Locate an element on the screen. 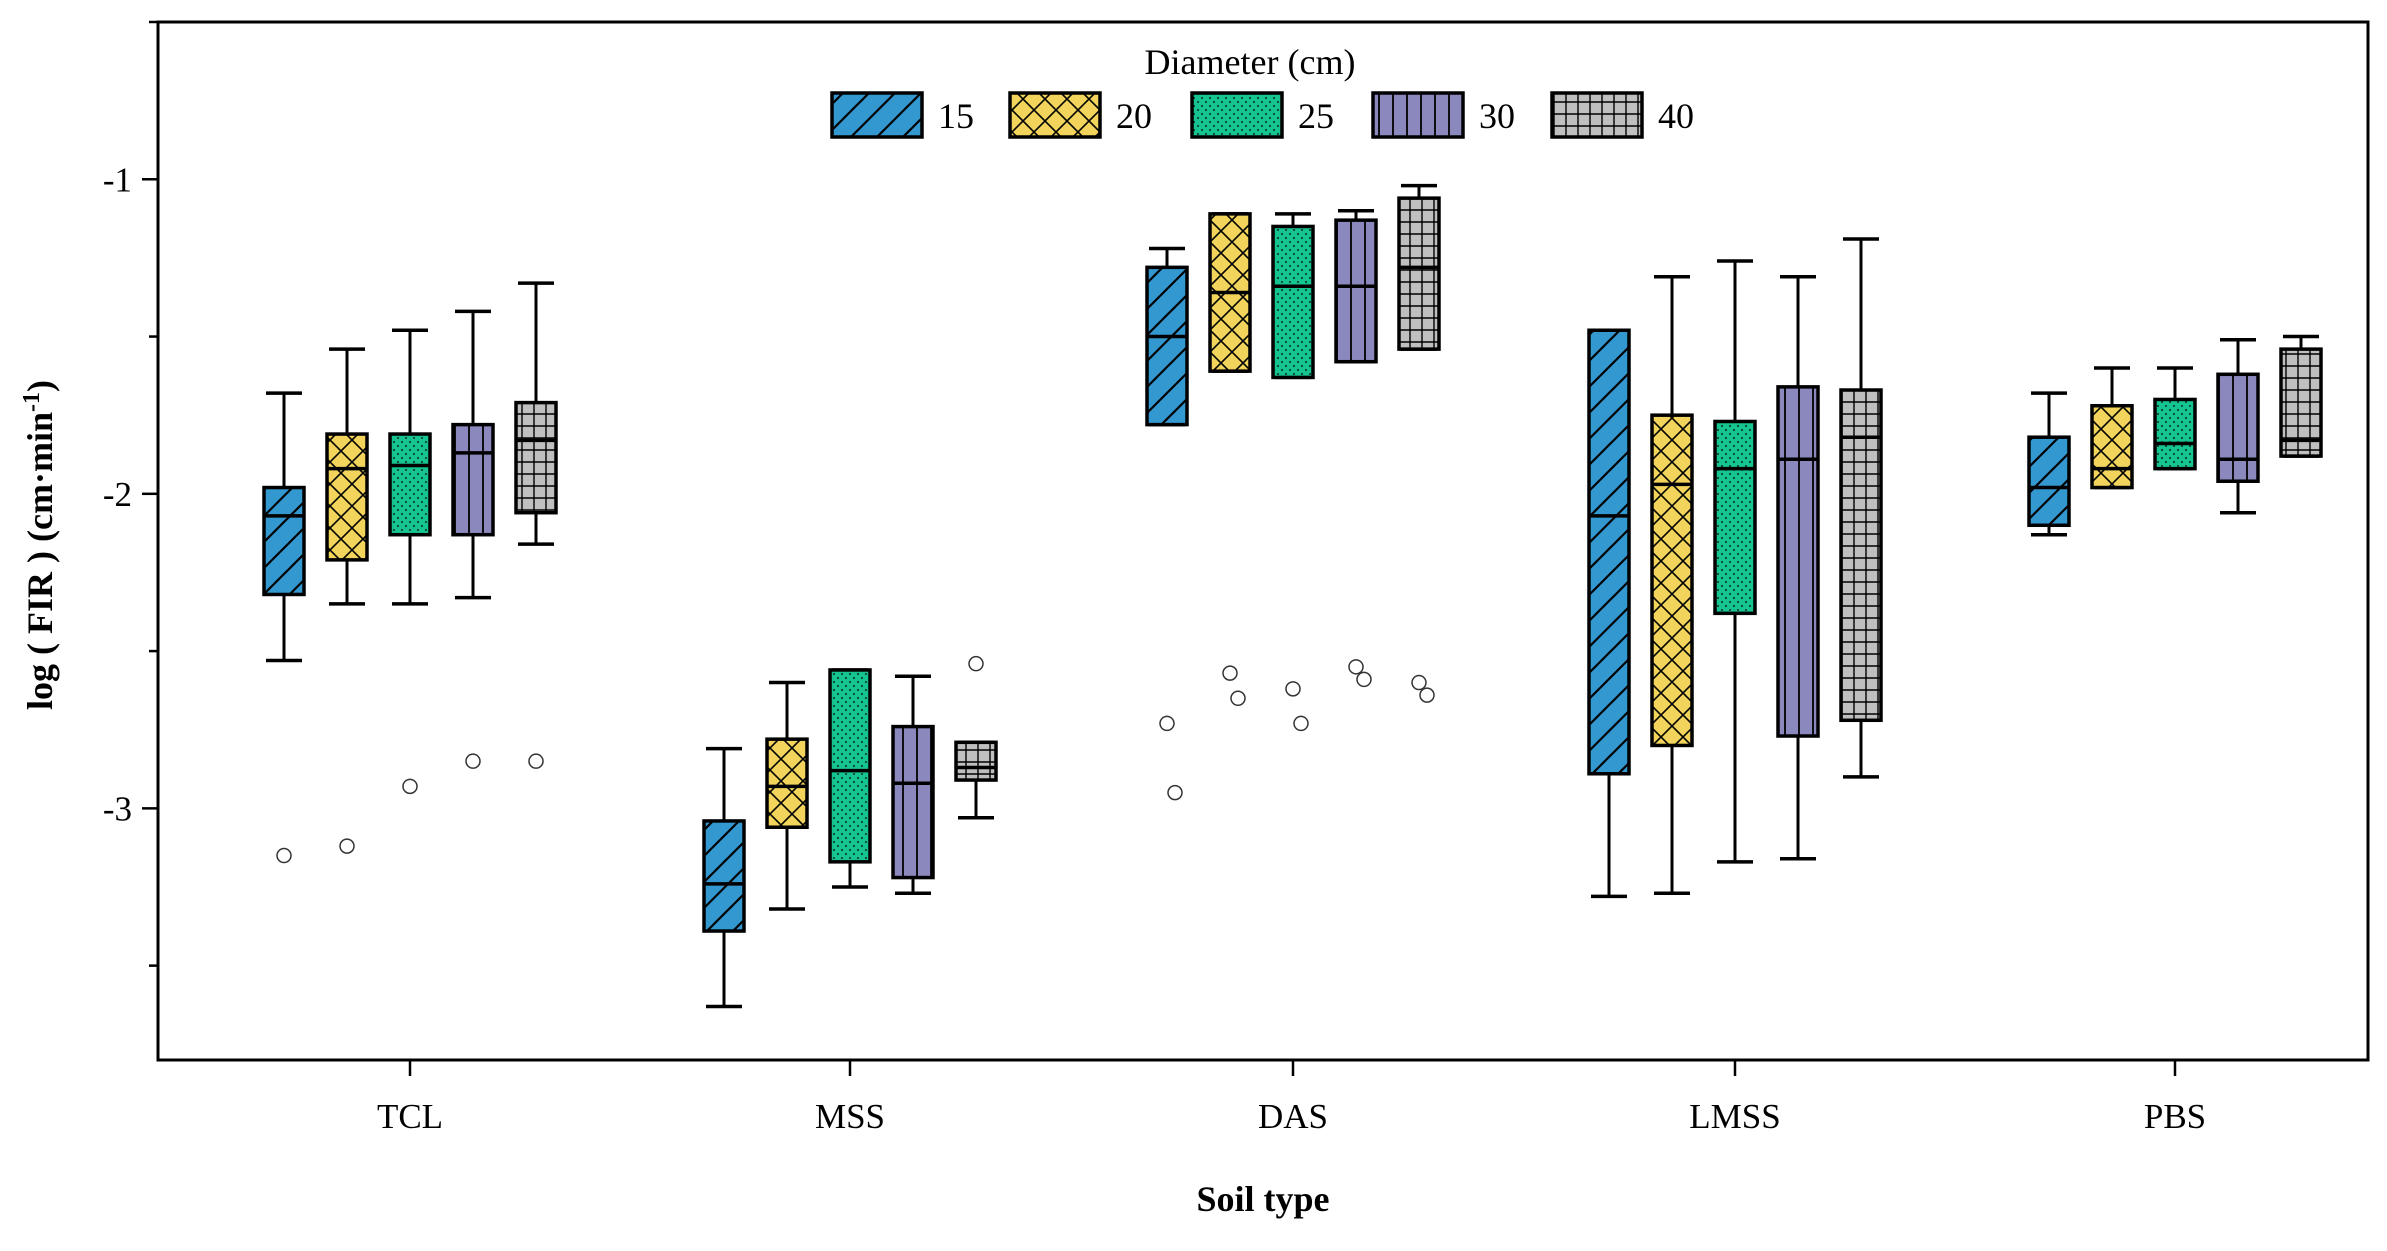 This screenshot has height=1251, width=2387. y-tick-label: -3 is located at coordinates (117, 808).